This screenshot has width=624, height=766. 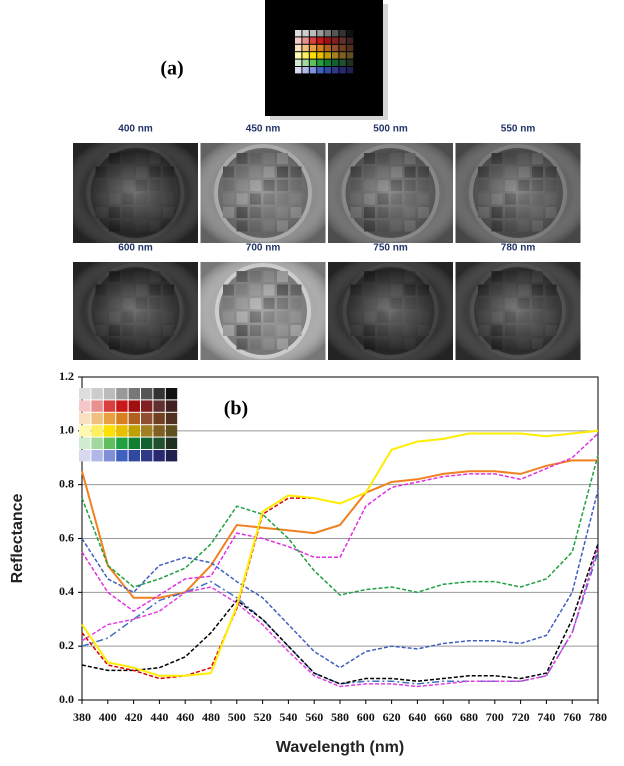 I want to click on panel-label: (a), so click(x=171, y=69).